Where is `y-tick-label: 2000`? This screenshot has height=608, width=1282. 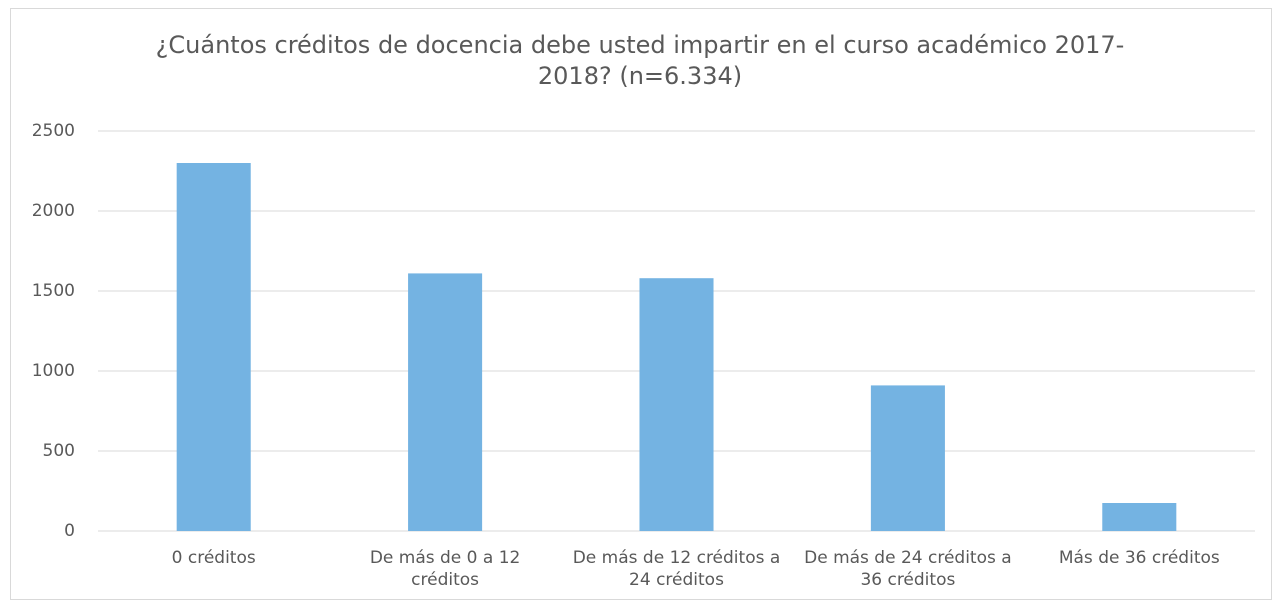
y-tick-label: 2000 is located at coordinates (53, 211).